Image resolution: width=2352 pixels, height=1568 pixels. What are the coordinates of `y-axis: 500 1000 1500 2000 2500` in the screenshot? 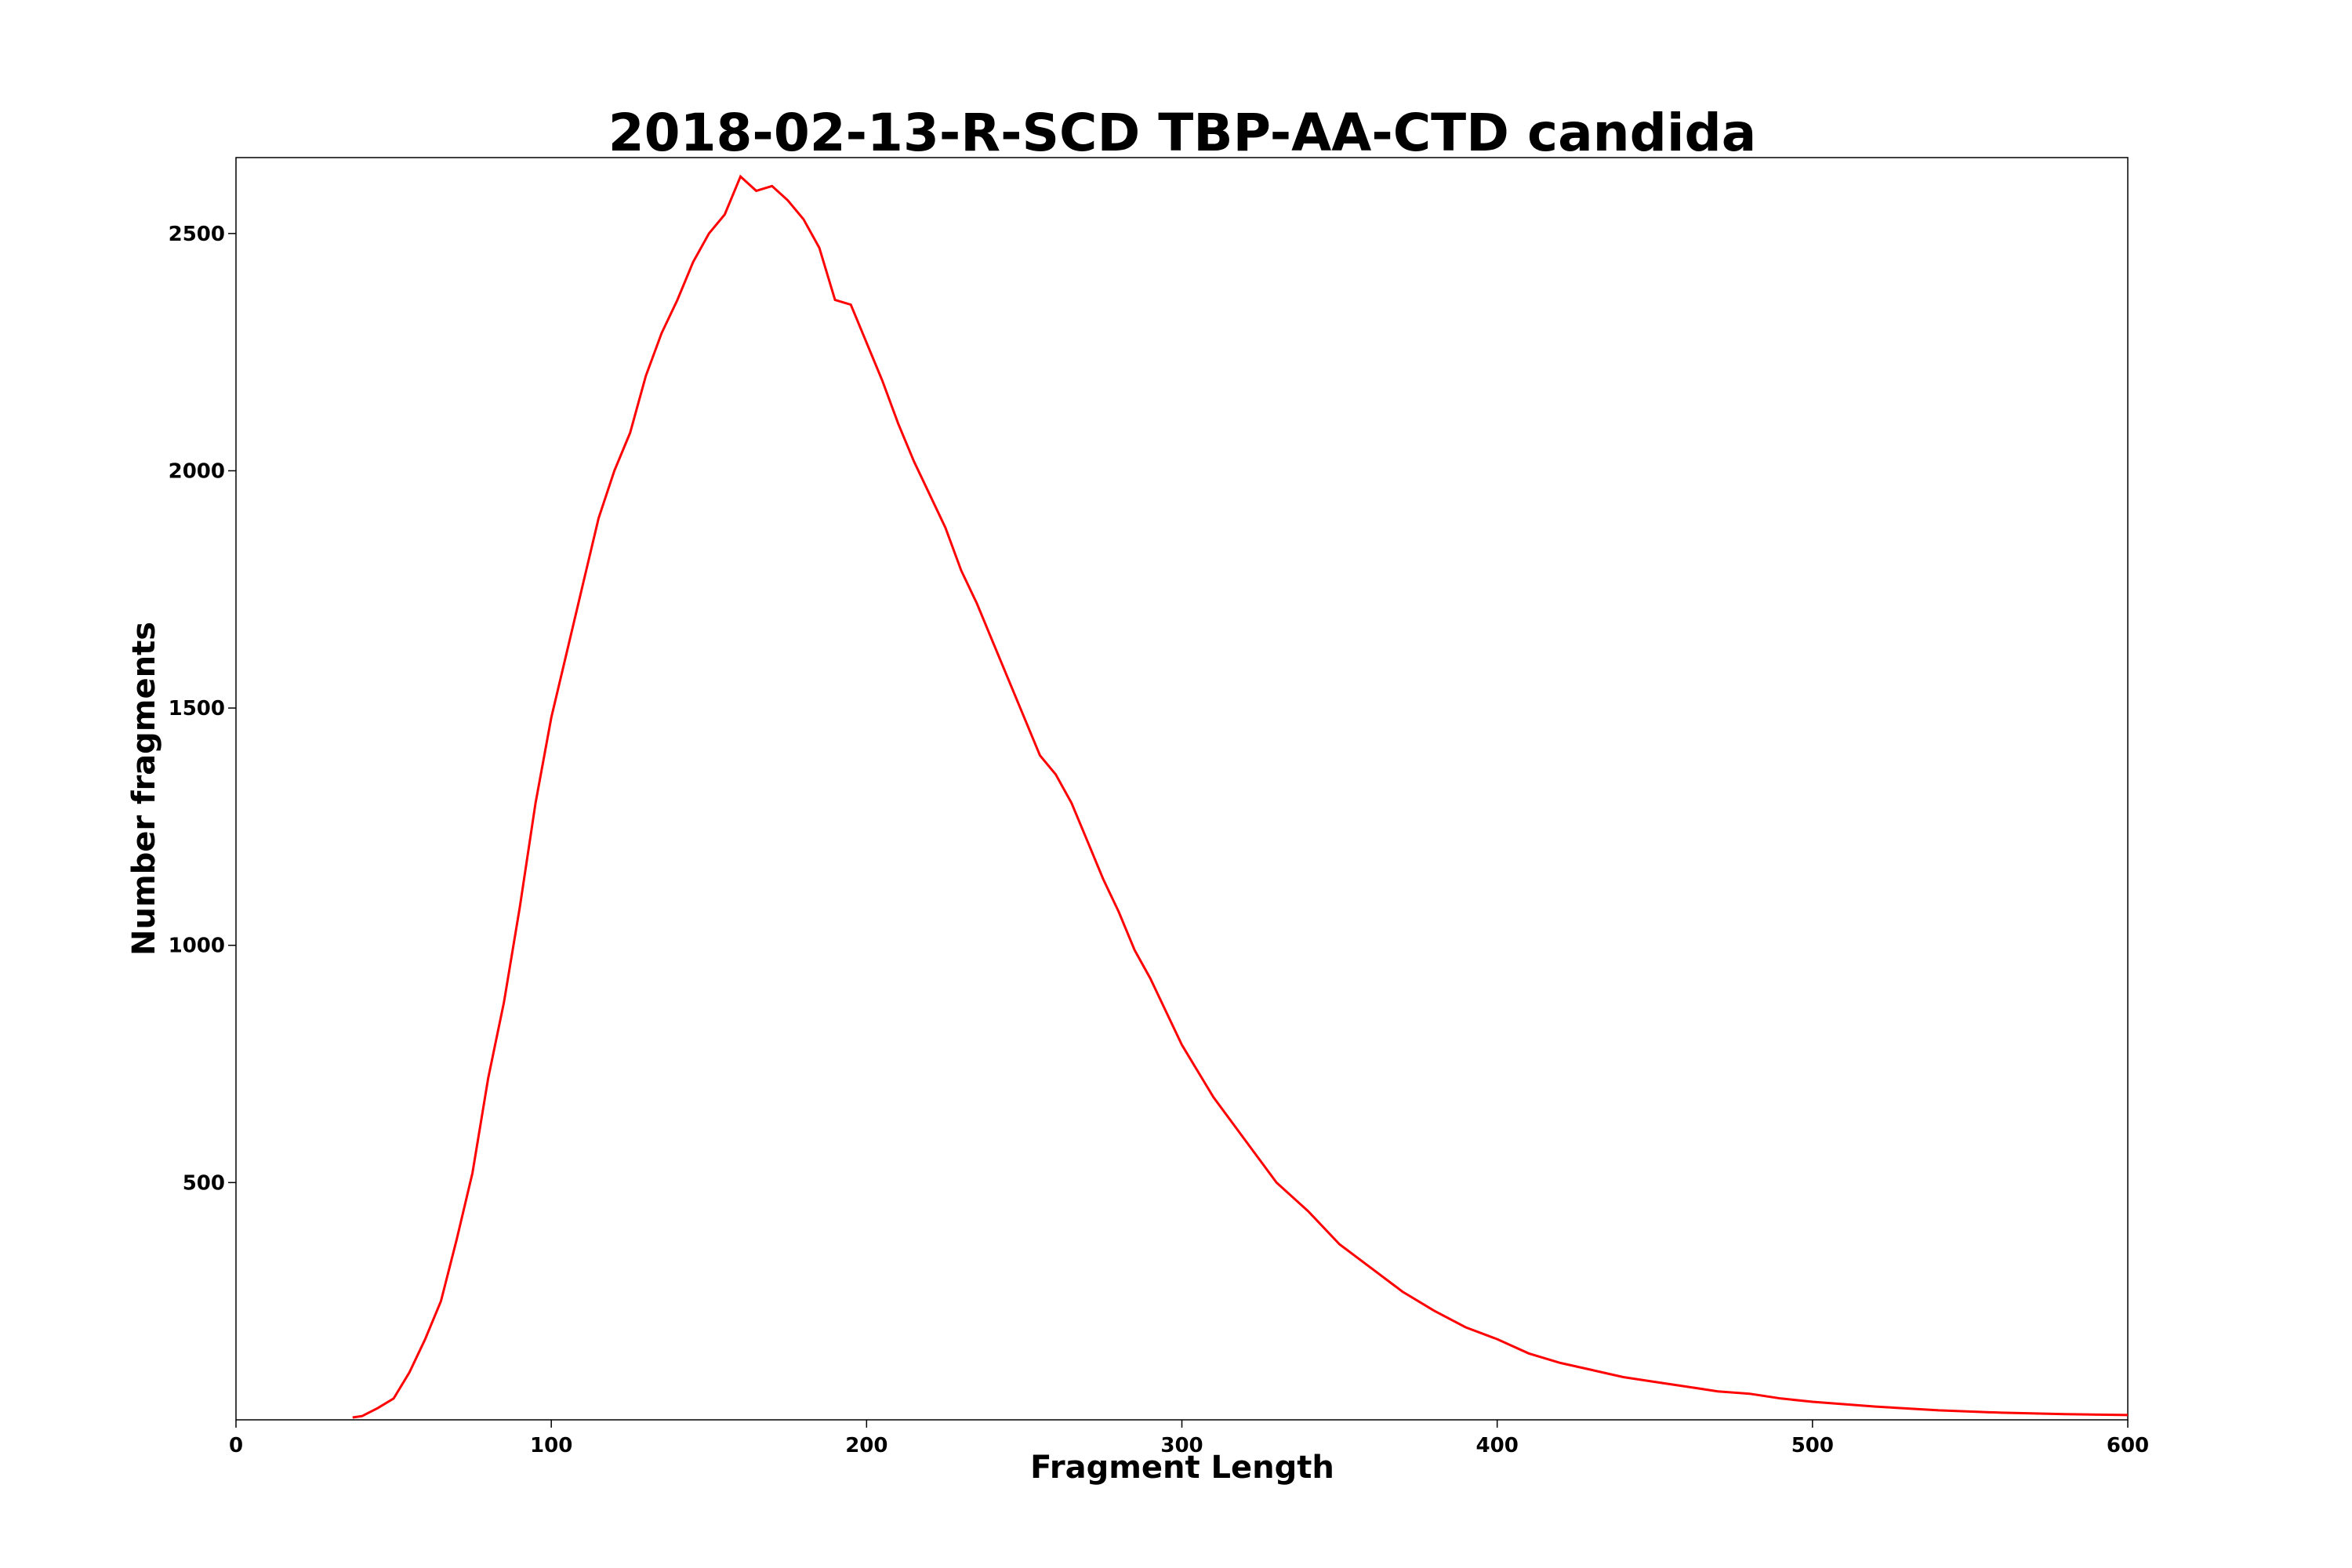 It's located at (202, 709).